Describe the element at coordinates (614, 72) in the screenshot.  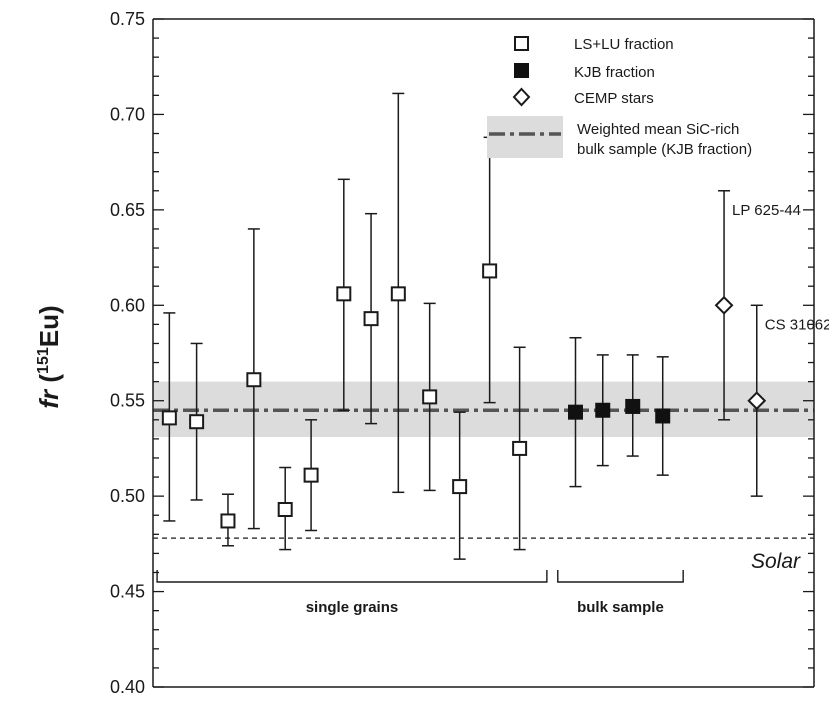
I see `legend-label-kjb: KJB fraction` at that location.